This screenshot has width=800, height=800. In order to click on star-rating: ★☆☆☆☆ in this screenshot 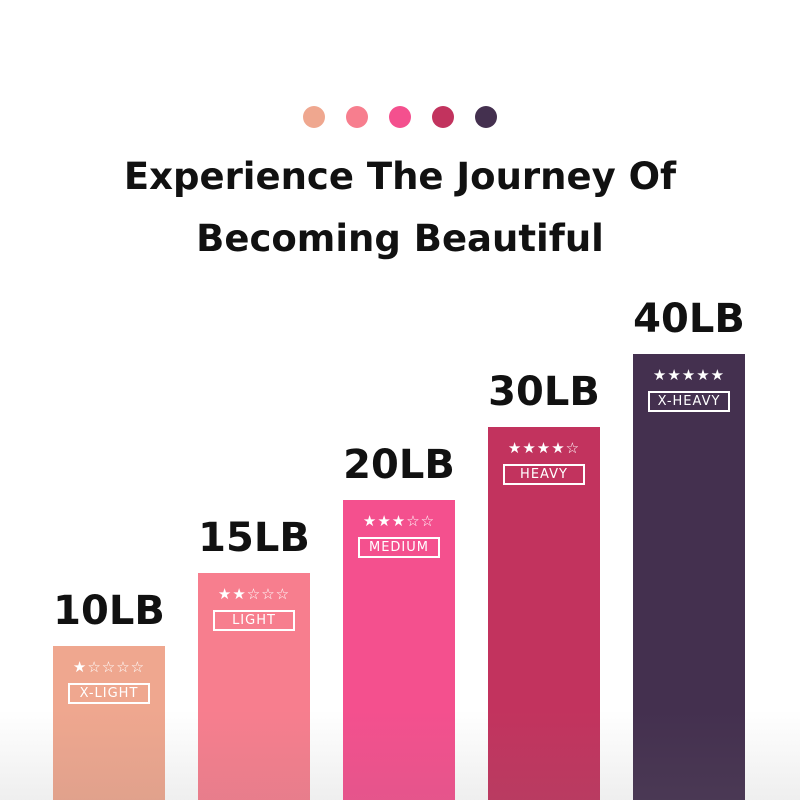, I will do `click(109, 667)`.